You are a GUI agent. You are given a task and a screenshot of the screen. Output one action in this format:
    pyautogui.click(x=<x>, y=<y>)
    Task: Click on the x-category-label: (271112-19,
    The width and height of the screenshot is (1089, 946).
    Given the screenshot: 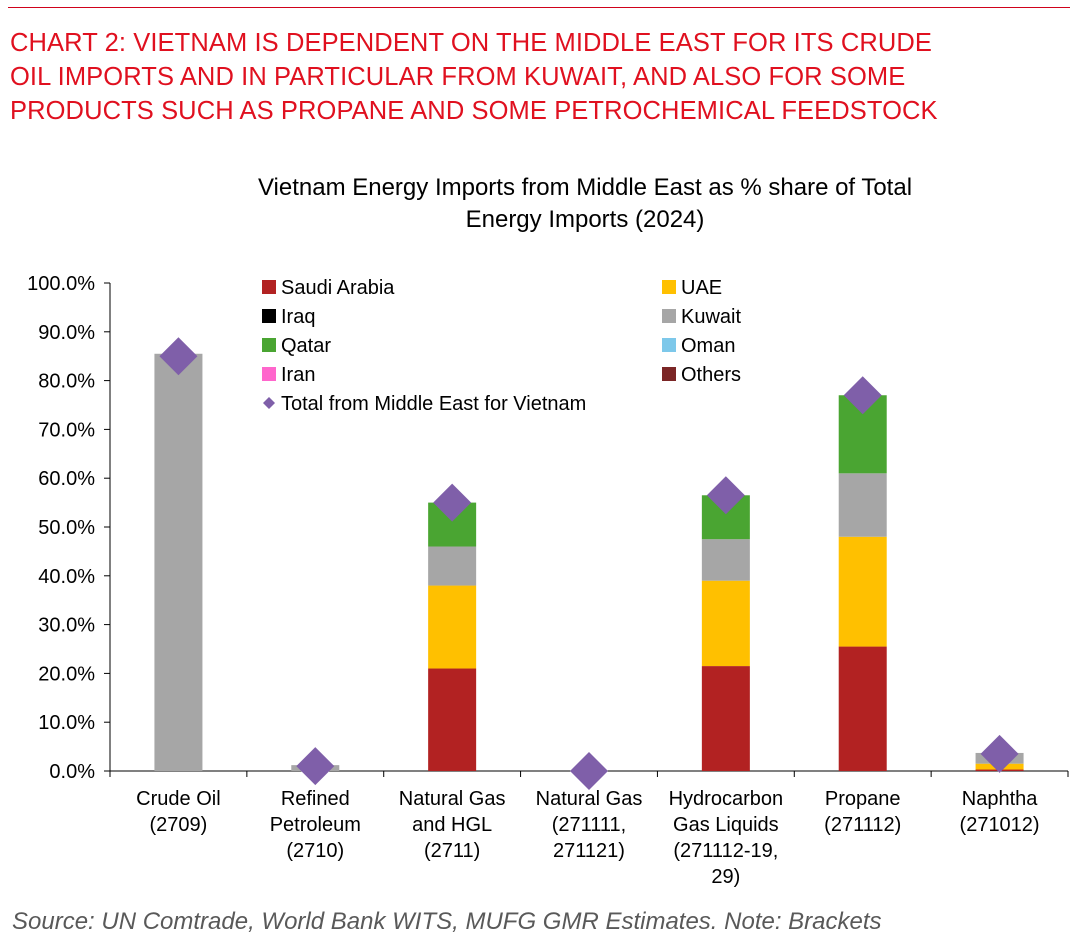 What is the action you would take?
    pyautogui.click(x=725, y=851)
    